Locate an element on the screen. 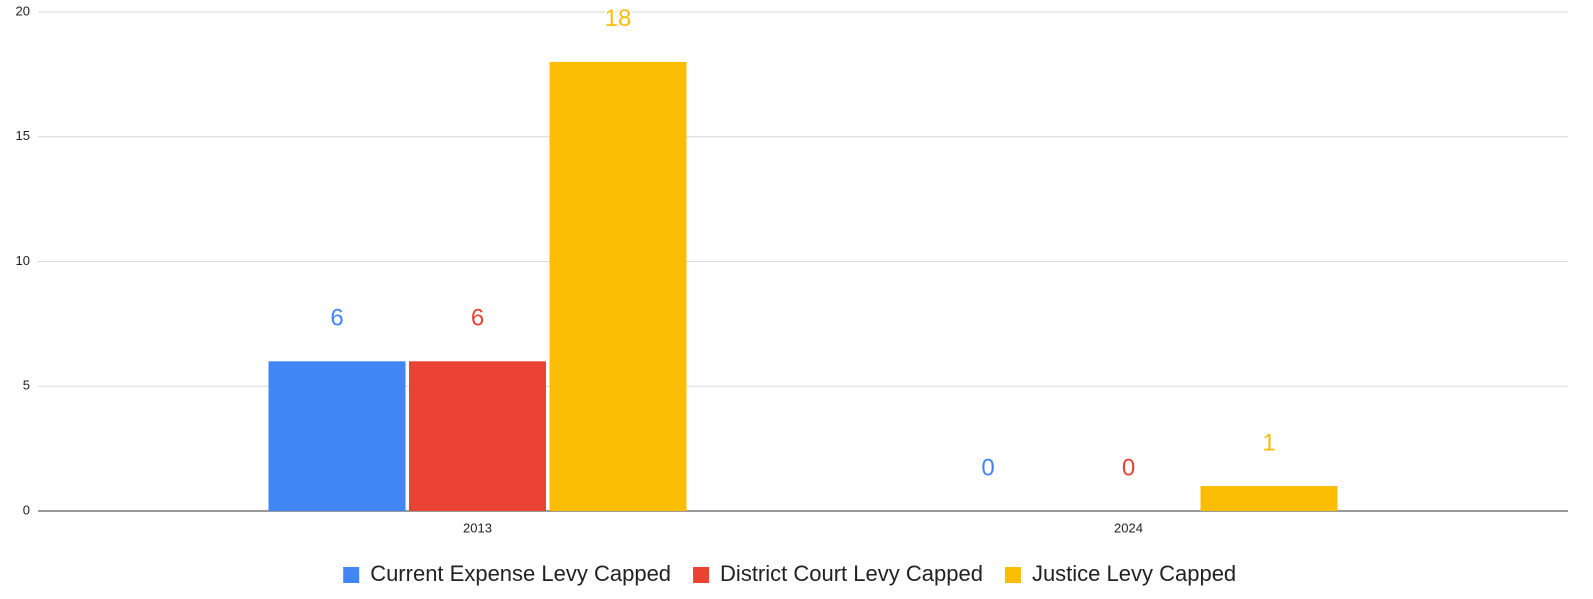 This screenshot has height=599, width=1593. legend-label: Current Expense Levy Capped is located at coordinates (520, 573).